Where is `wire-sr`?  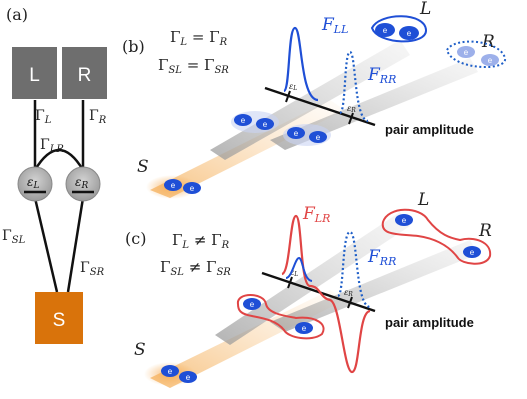 wire-sr is located at coordinates (75, 245).